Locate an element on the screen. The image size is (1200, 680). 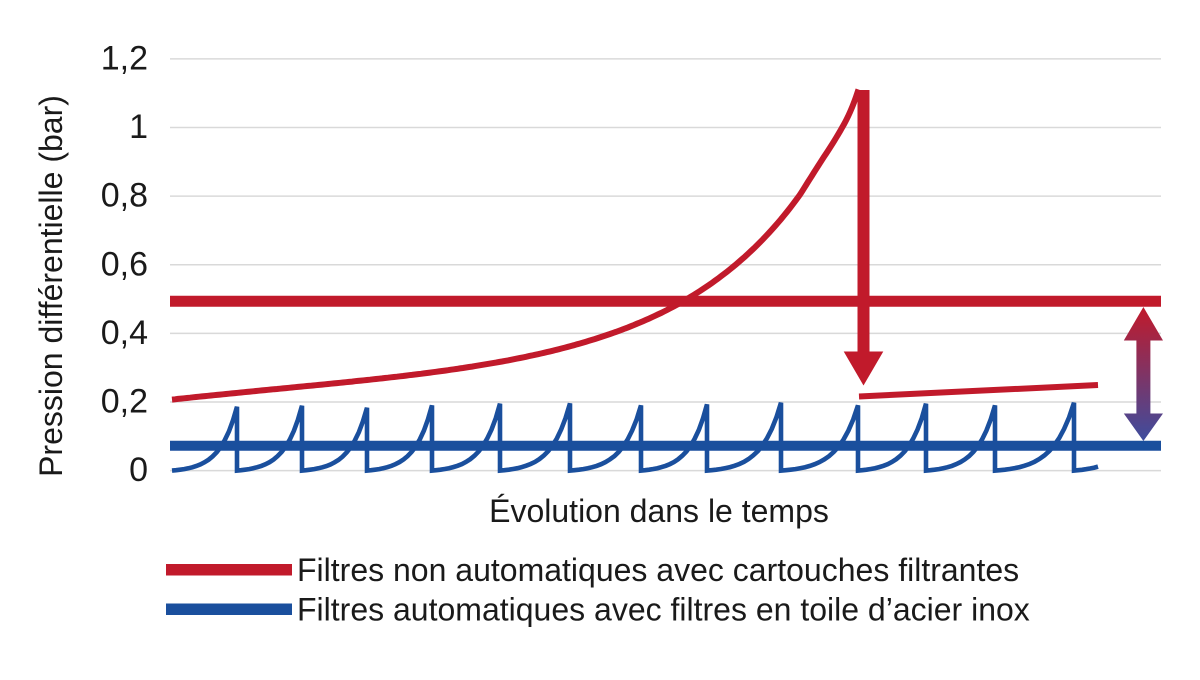
svg-text: 1,2 is located at coordinates (124, 58).